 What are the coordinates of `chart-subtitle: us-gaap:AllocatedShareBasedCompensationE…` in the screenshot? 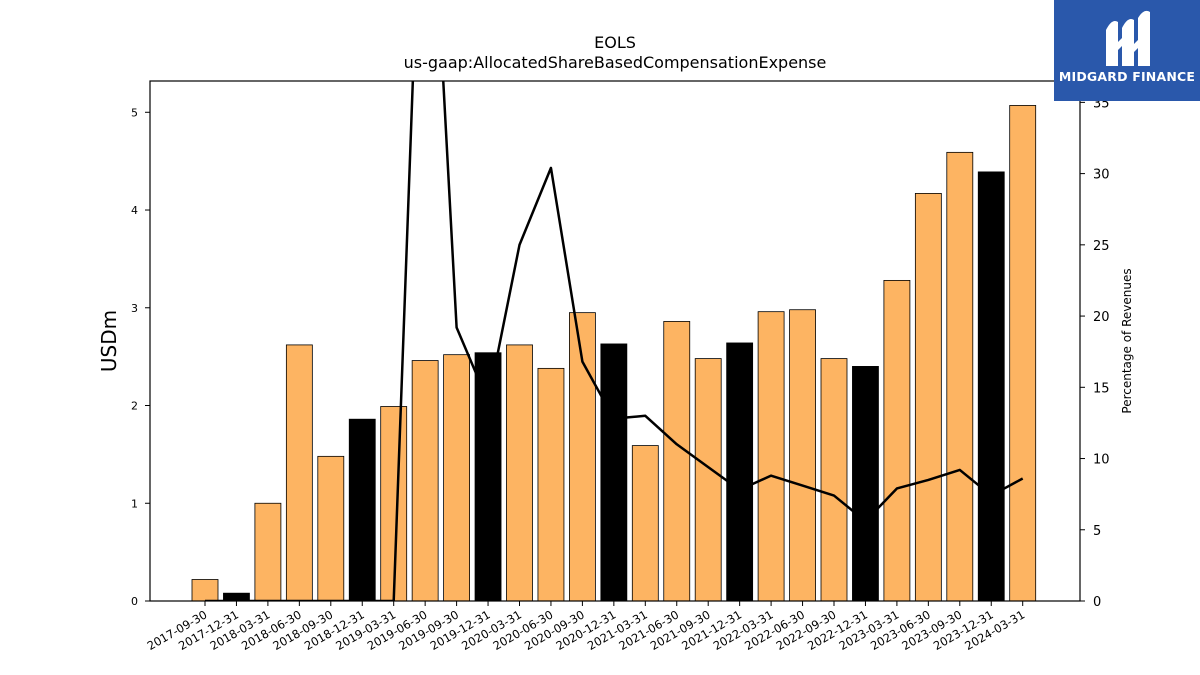 It's located at (615, 62).